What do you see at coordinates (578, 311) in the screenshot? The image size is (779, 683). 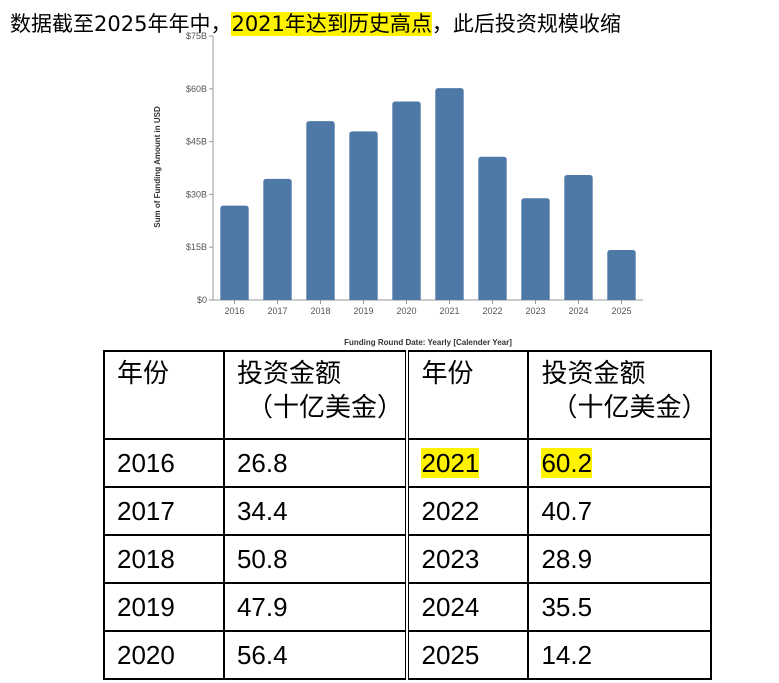 I see `x-tick-label: 2024` at bounding box center [578, 311].